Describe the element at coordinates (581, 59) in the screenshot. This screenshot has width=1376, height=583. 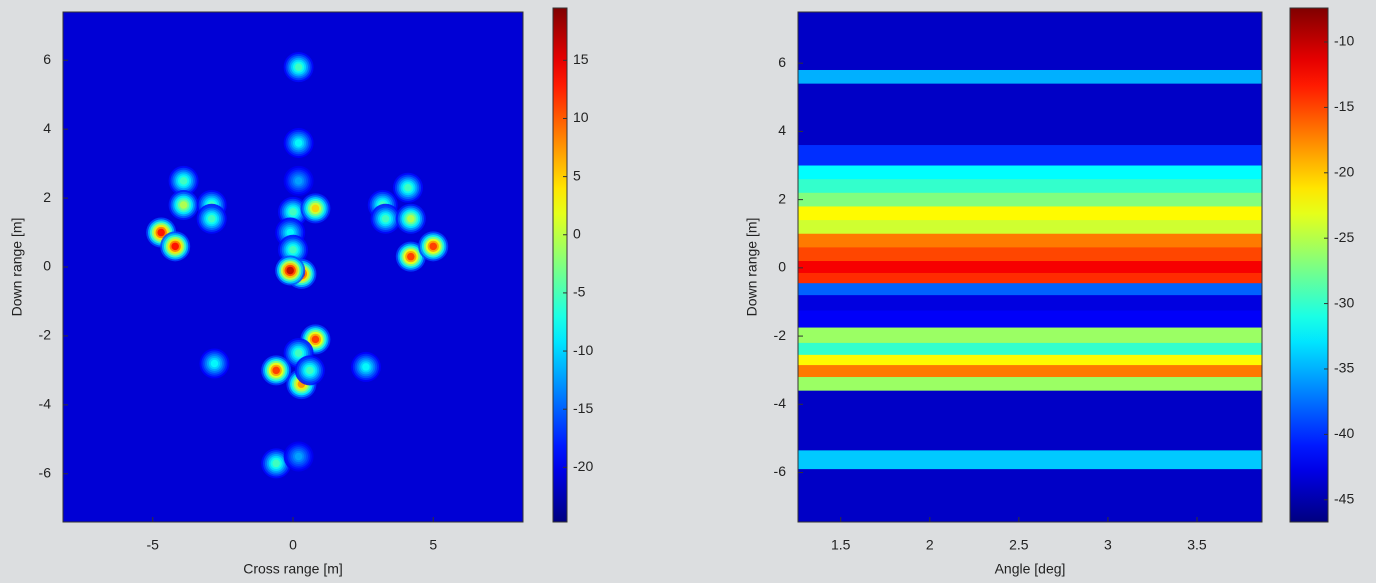
I see `colorbar-tick-label: 15` at that location.